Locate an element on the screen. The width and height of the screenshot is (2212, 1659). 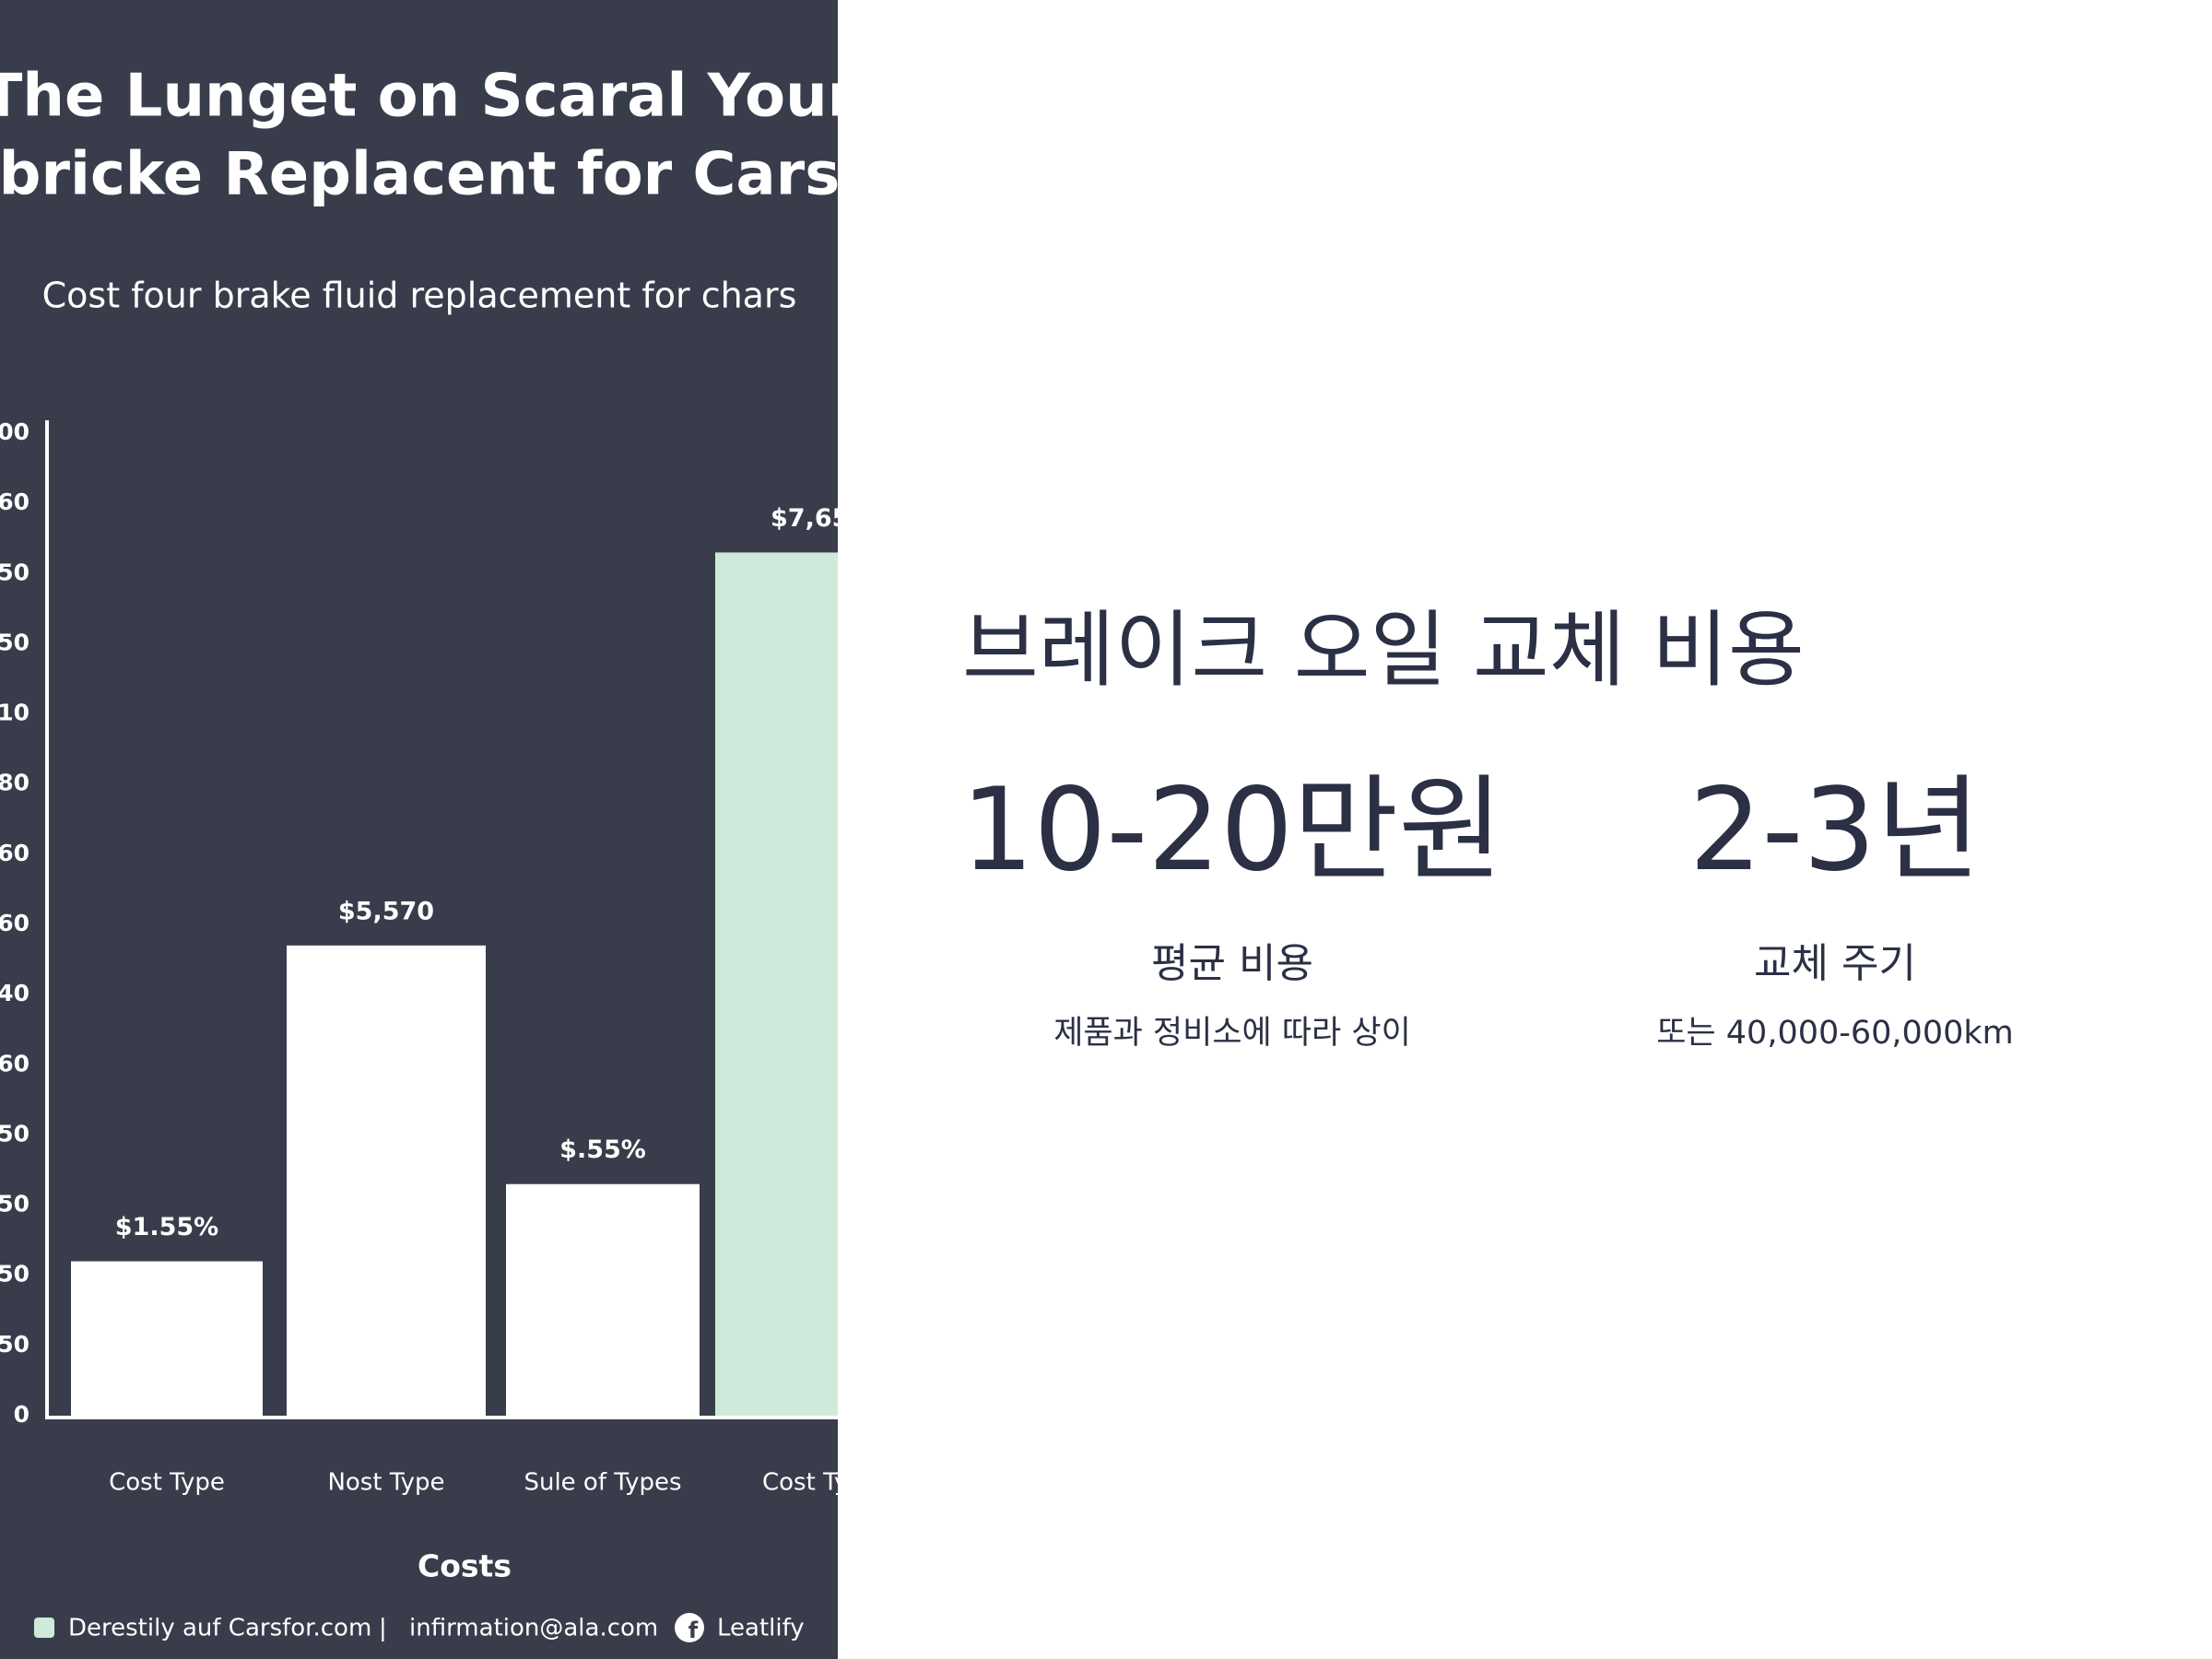
footer-site: Derestily auf Carsfor.com is located at coordinates (219, 1628).